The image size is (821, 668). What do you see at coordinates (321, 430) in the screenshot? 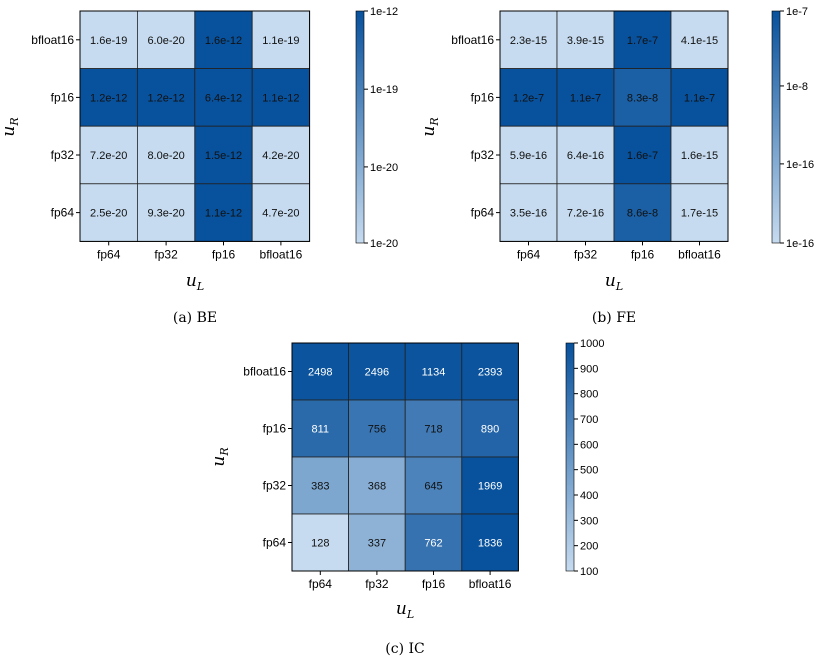
I see `cell-value: 811` at bounding box center [321, 430].